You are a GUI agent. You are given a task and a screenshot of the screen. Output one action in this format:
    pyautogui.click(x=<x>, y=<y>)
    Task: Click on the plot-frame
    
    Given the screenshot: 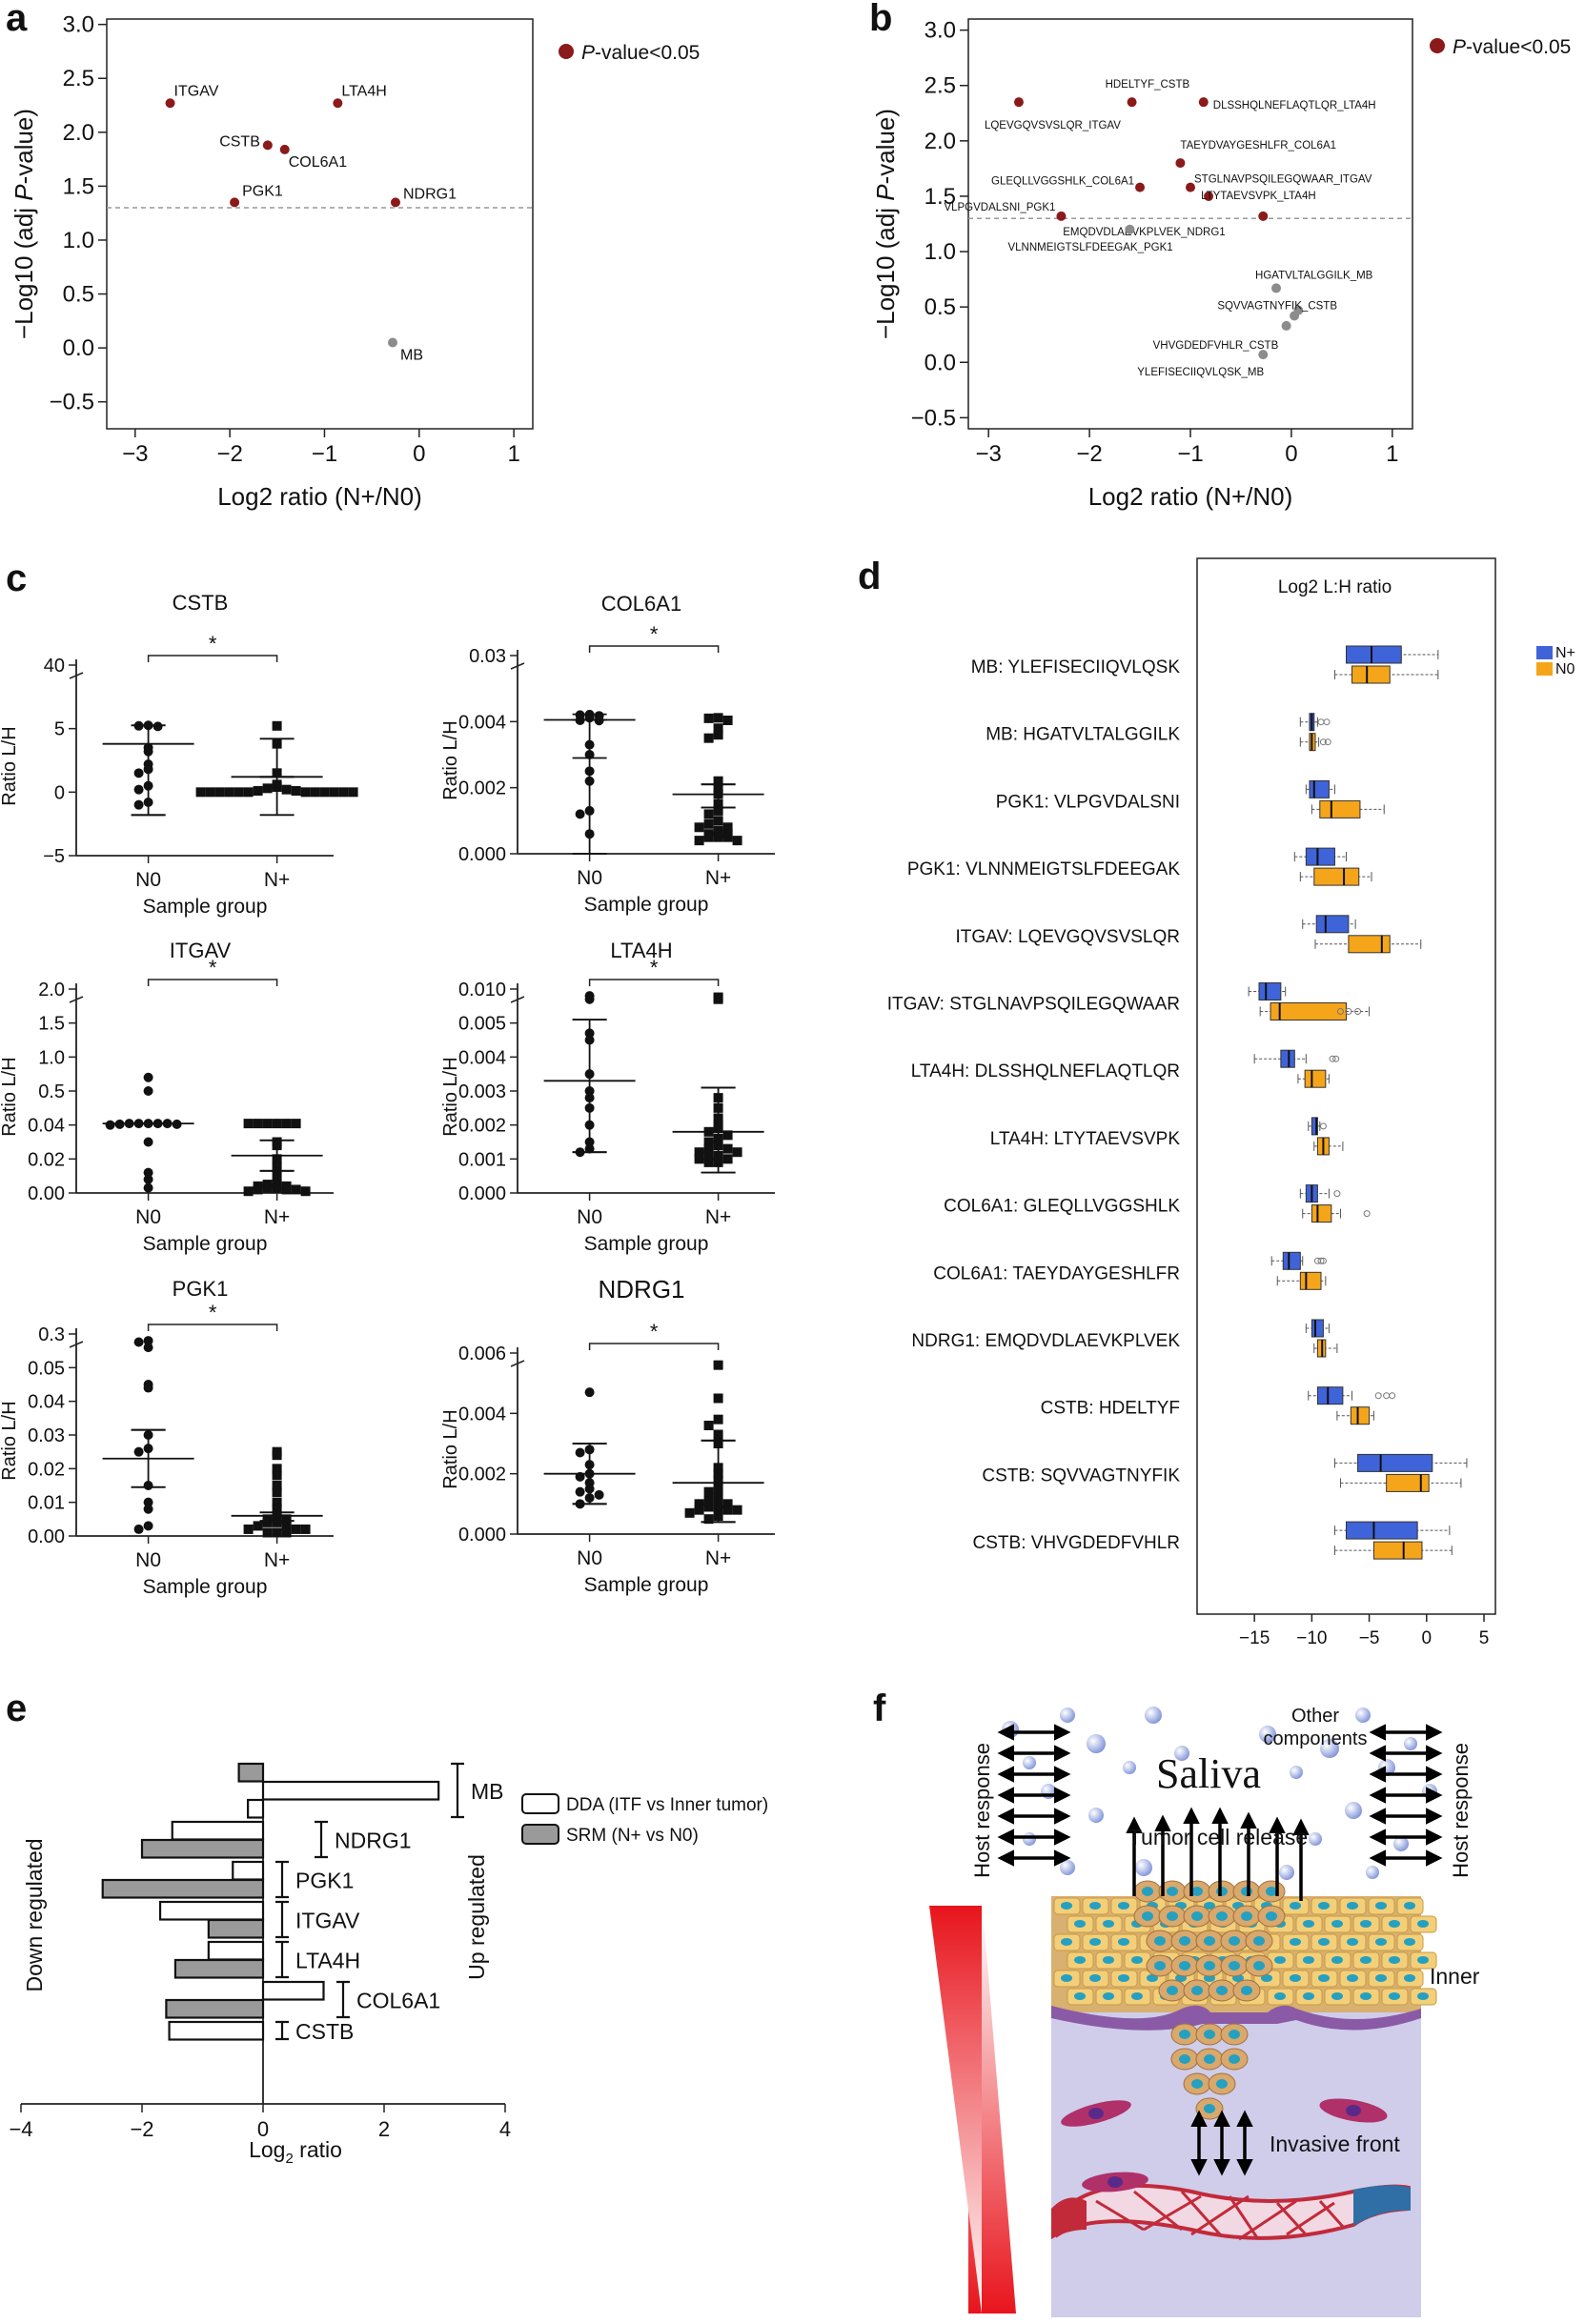 What is the action you would take?
    pyautogui.click(x=320, y=224)
    